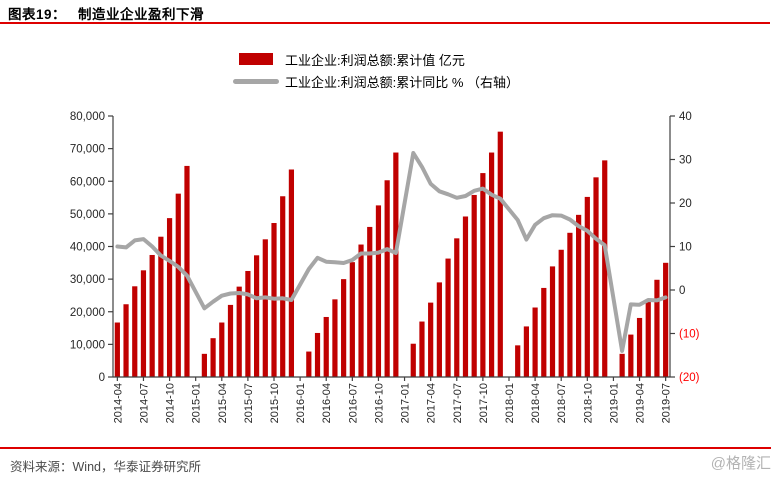 The height and width of the screenshot is (480, 777). What do you see at coordinates (385, 23) in the screenshot?
I see `title-underline` at bounding box center [385, 23].